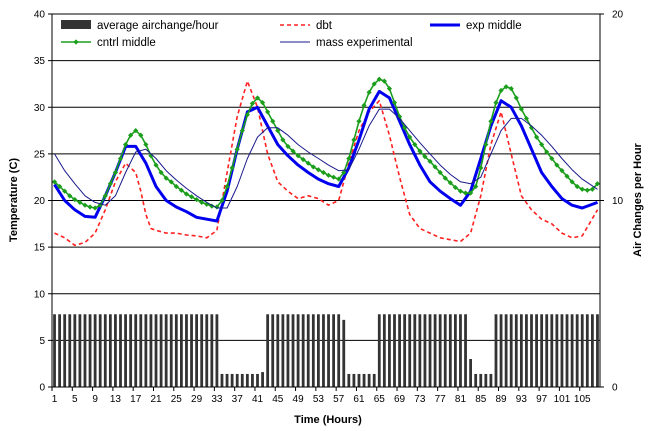  What do you see at coordinates (43, 202) in the screenshot?
I see `y-tick-labels: 0 5 10 15 20 25 30 35 40` at bounding box center [43, 202].